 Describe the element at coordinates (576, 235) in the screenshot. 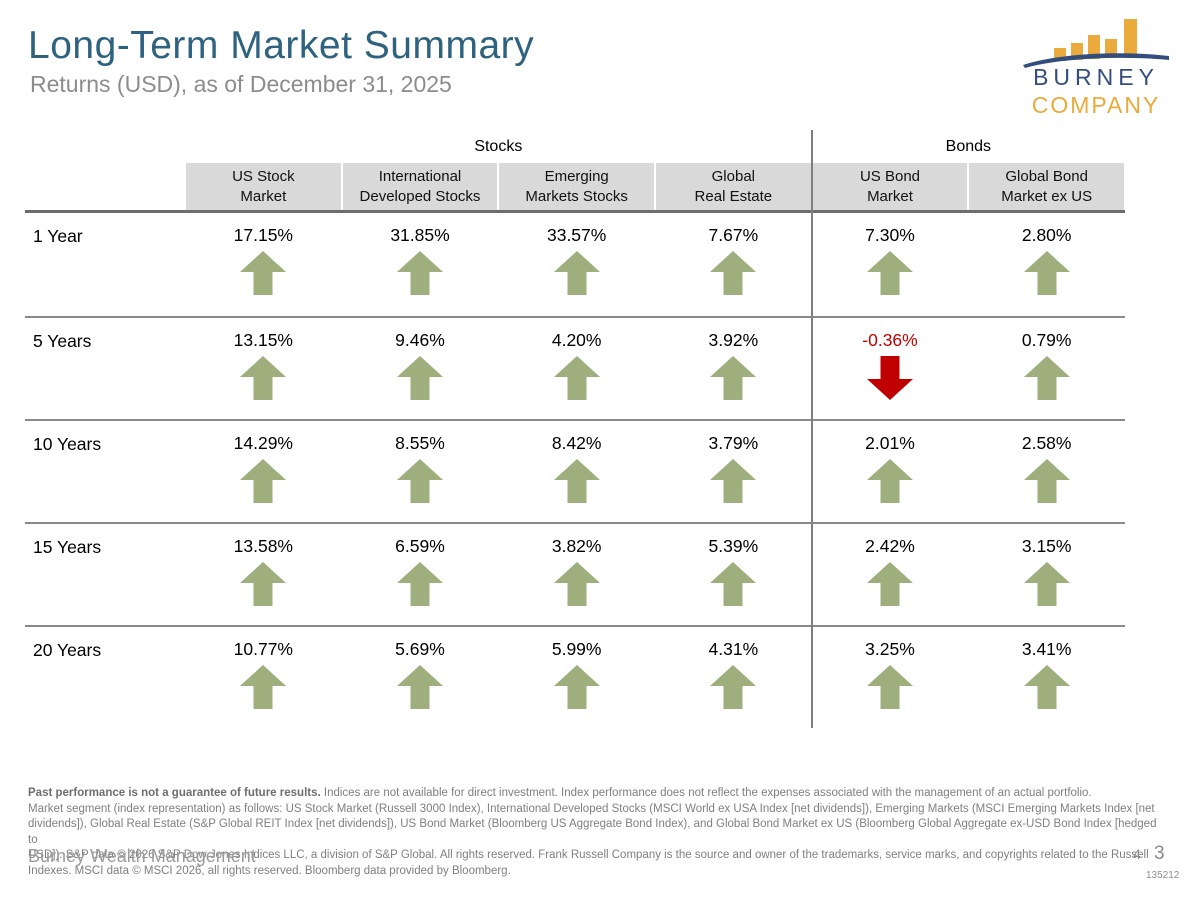

I see `return-value: 33.57%` at that location.